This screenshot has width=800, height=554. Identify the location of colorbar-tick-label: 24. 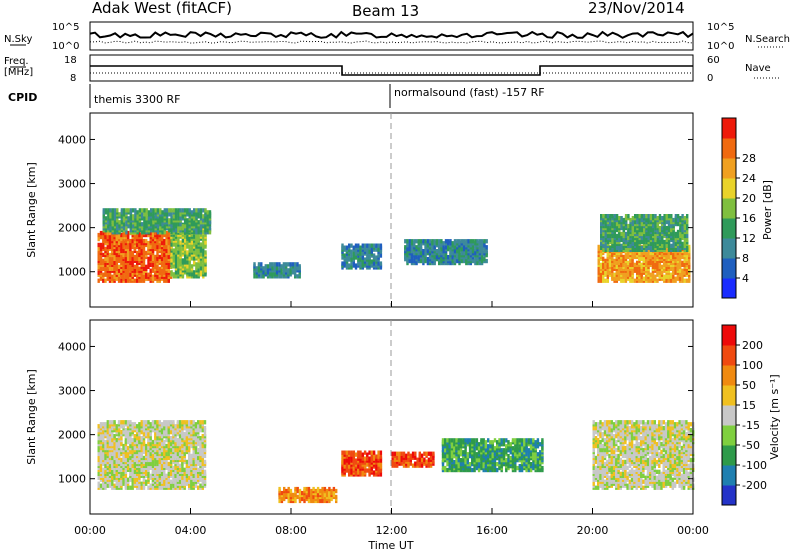
(749, 178).